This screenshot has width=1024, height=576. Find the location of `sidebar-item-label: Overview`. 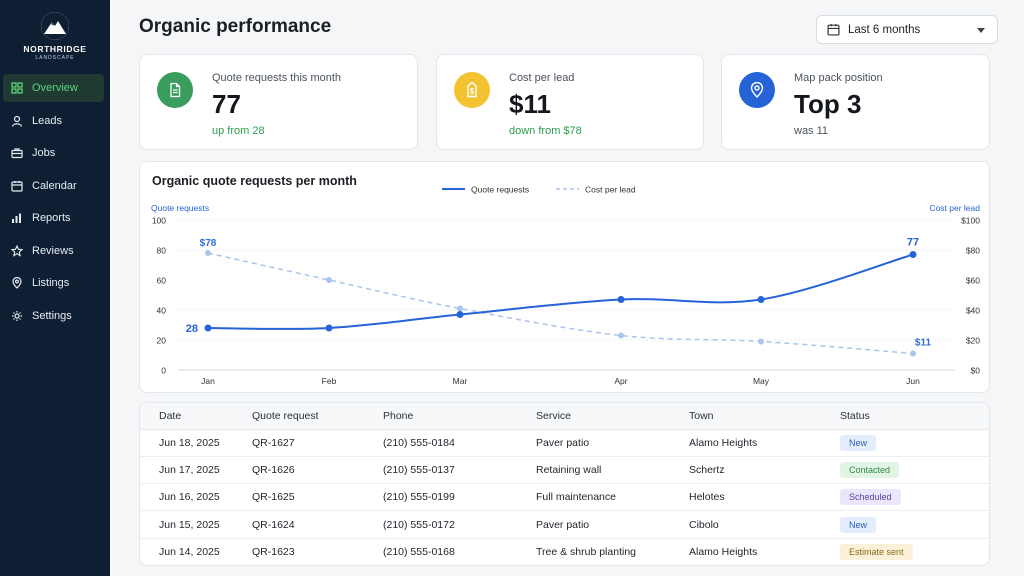

sidebar-item-label: Overview is located at coordinates (55, 88).